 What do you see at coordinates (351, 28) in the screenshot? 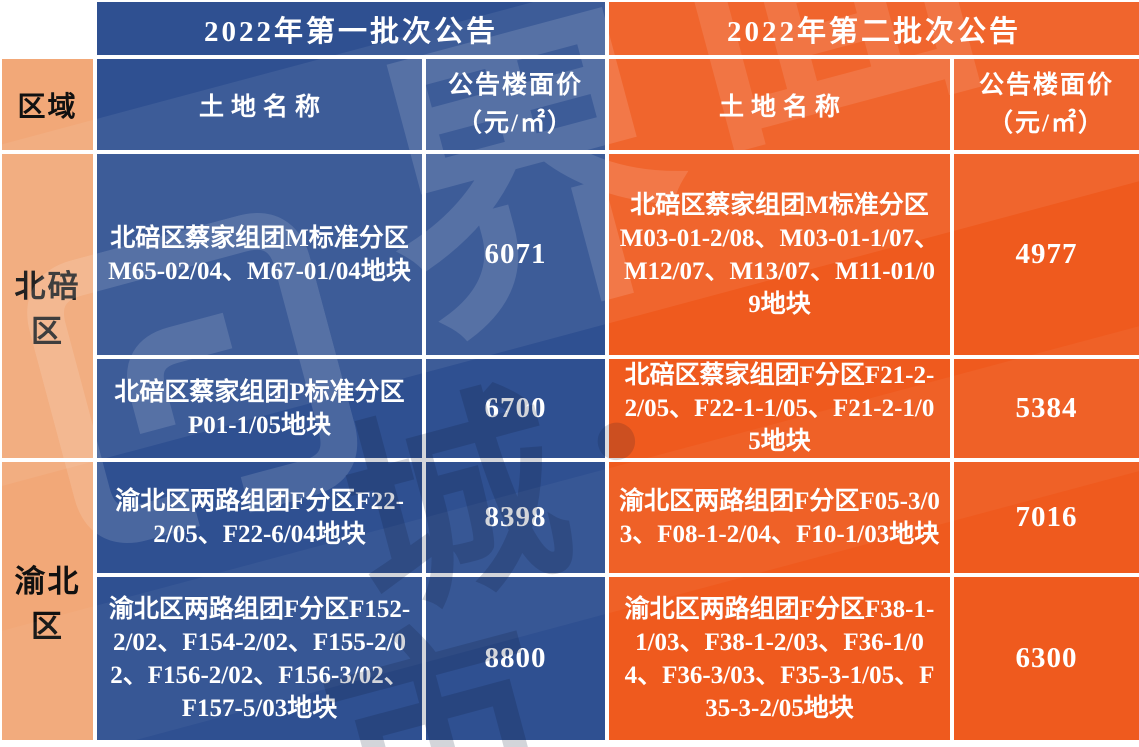
I see `batch1-group-header: 2022年第一批次公告` at bounding box center [351, 28].